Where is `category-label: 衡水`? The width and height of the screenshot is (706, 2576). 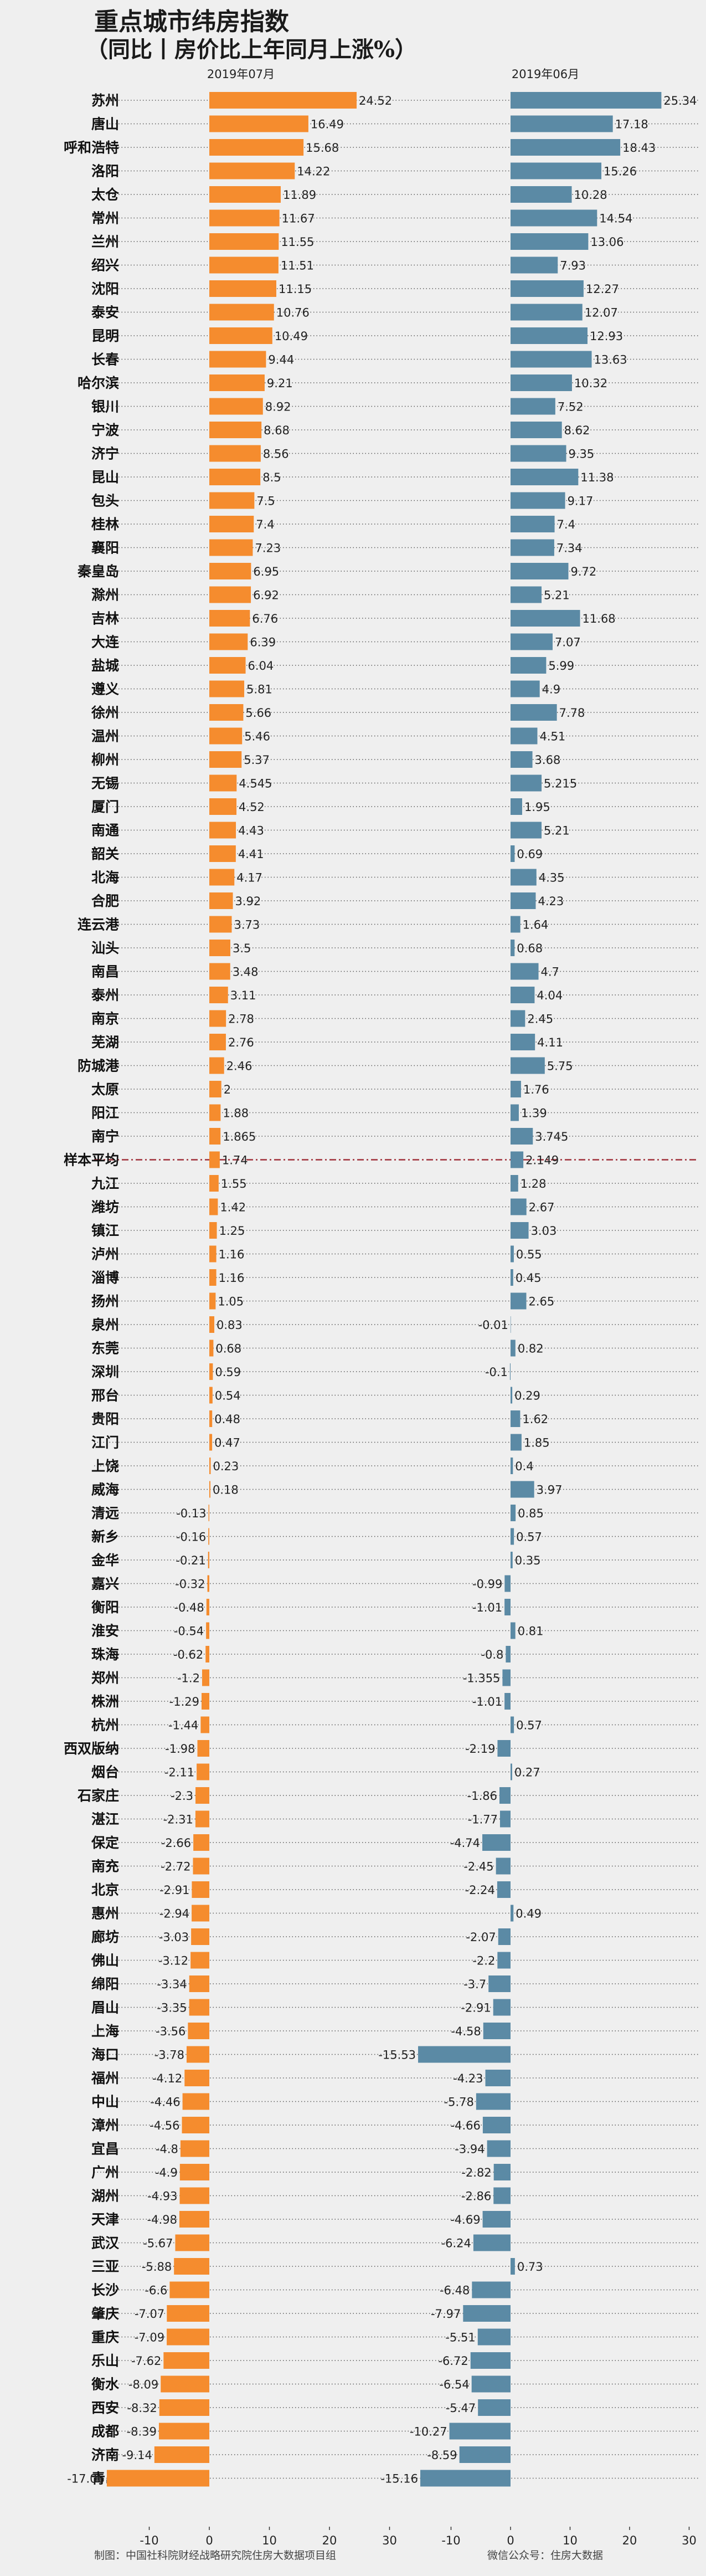 category-label: 衡水 is located at coordinates (105, 2385).